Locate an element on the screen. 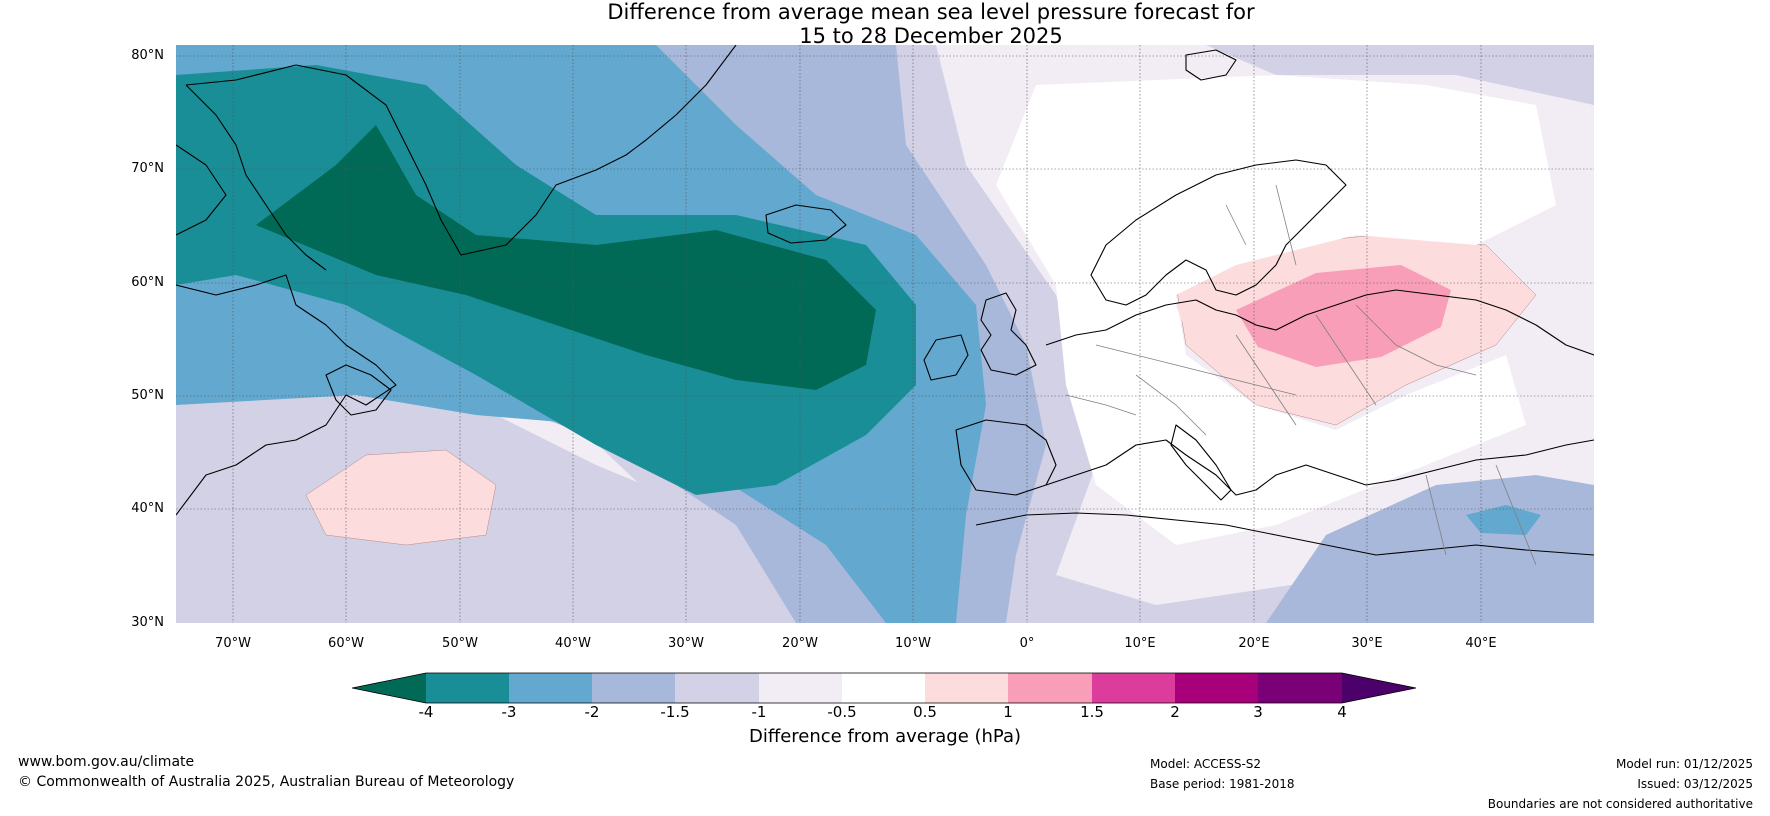  mediterranean-coast is located at coordinates (1319, 467).